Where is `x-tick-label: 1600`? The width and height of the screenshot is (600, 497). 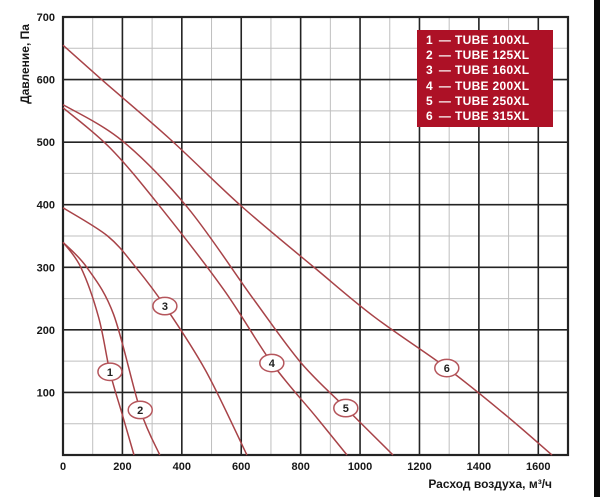
x-tick-label: 1600 is located at coordinates (538, 467).